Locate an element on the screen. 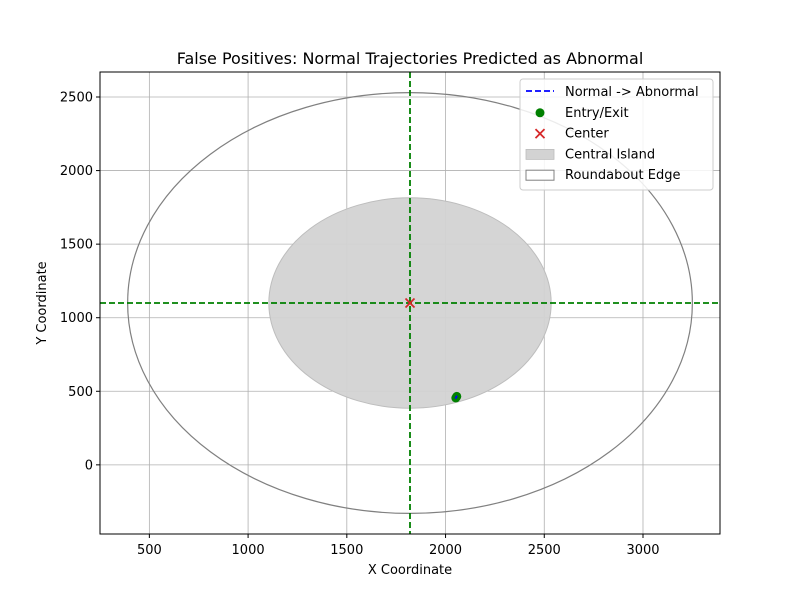  y-tick-label: 1000 is located at coordinates (76, 318).